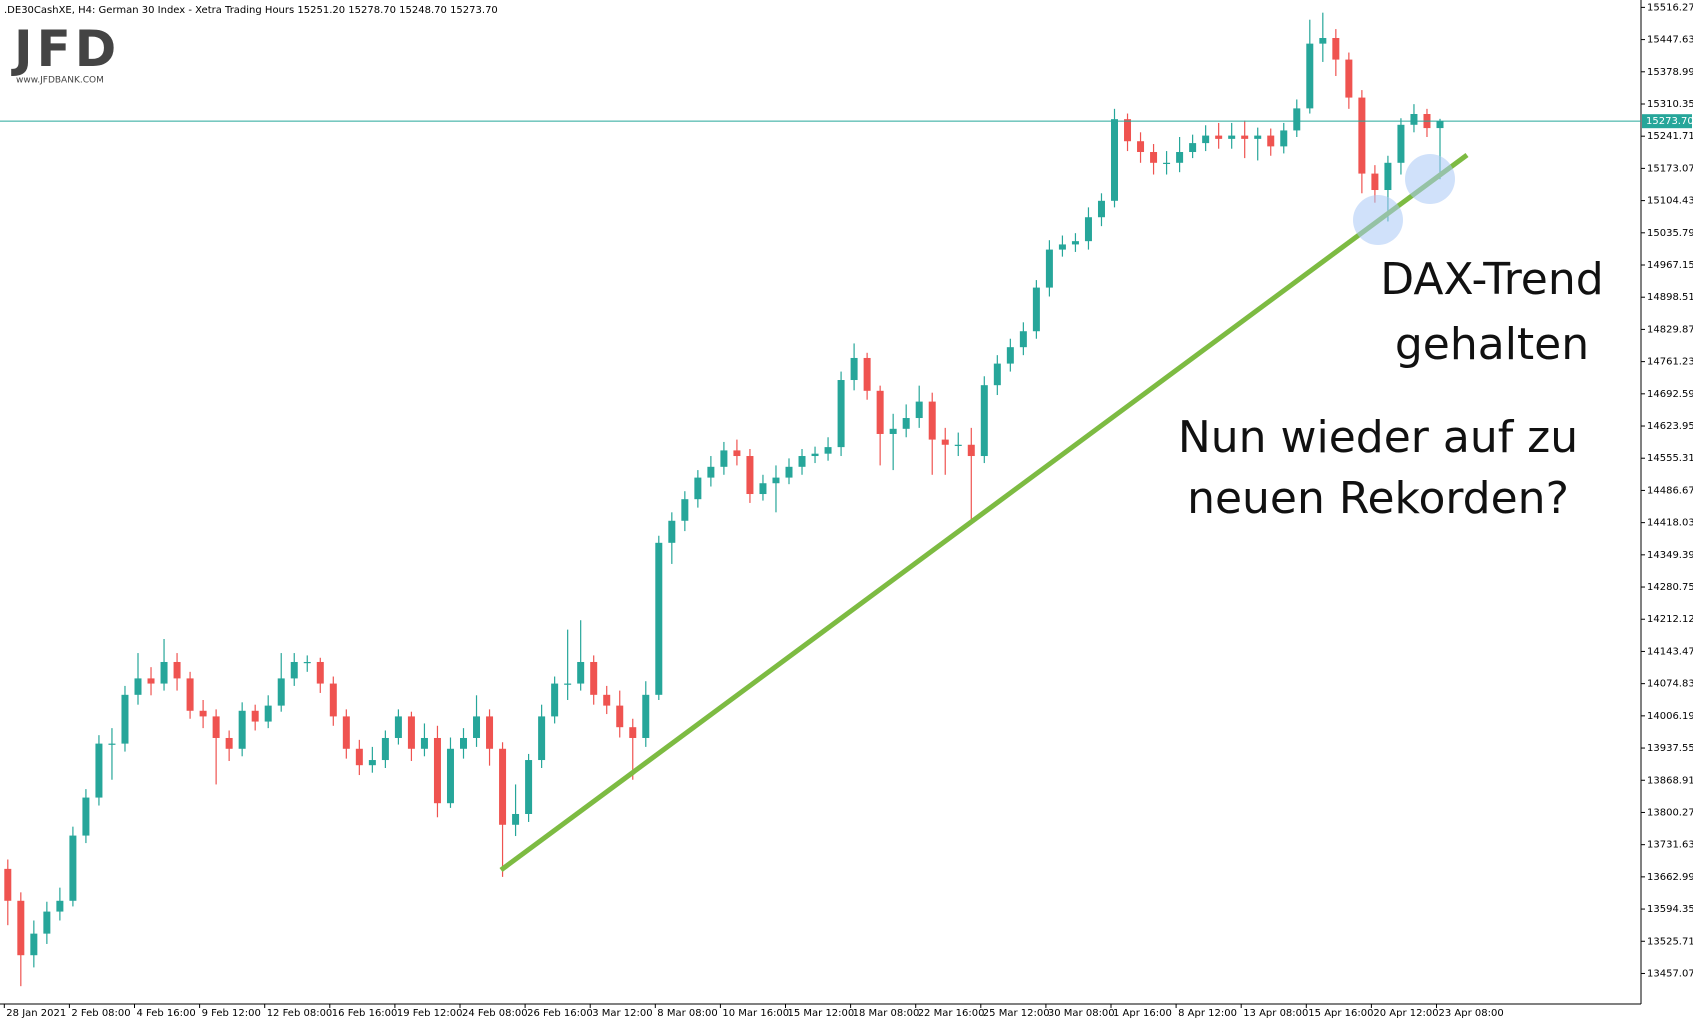  What do you see at coordinates (951, 1013) in the screenshot?
I see `x-tick-label: 22 Mar 16:00` at bounding box center [951, 1013].